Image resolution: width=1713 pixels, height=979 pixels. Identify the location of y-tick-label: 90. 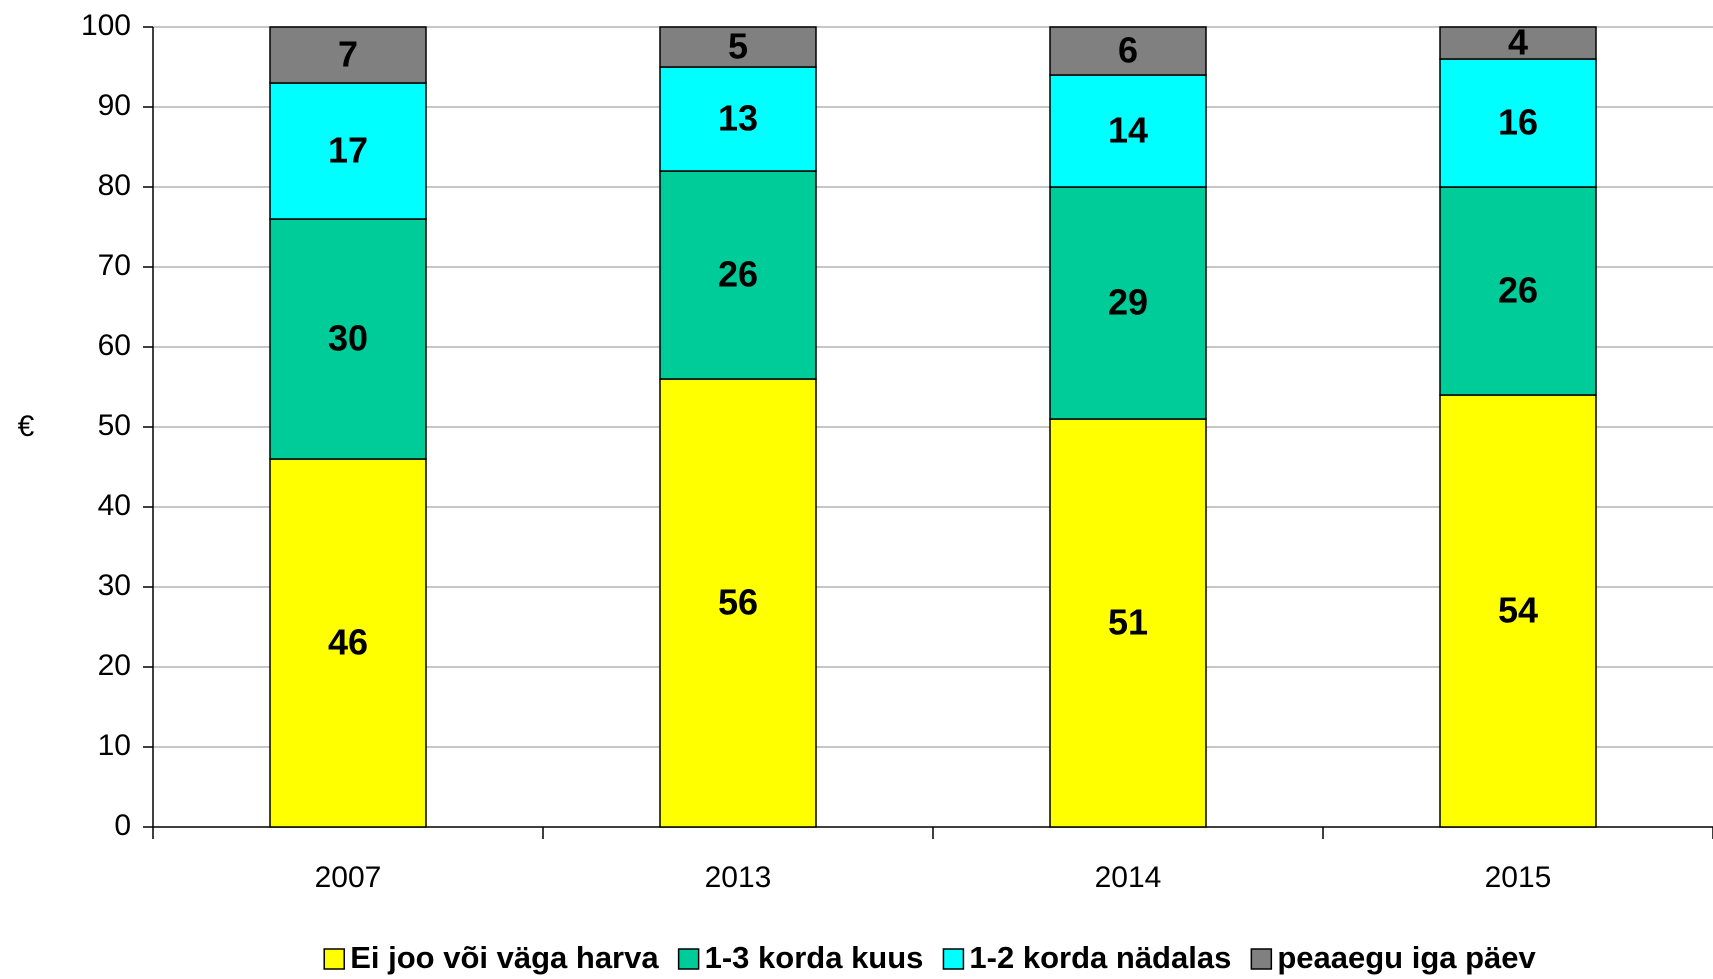
(114, 105).